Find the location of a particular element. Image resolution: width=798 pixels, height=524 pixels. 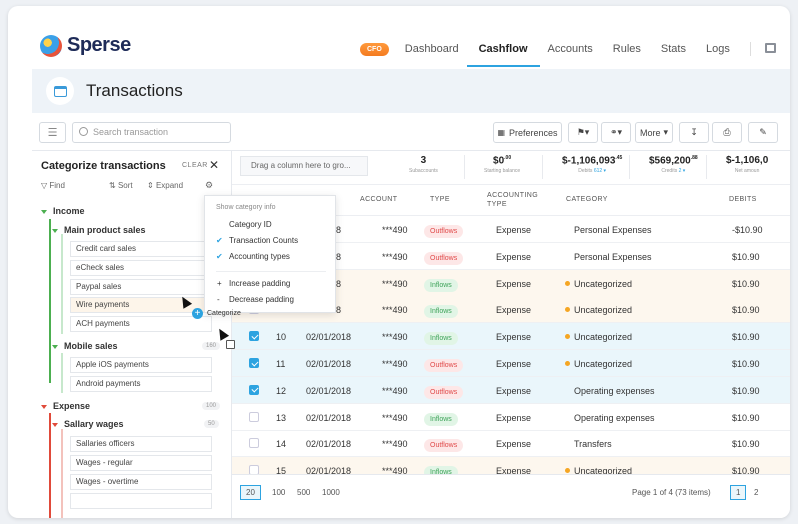

tree-group-main-product-sales: Main product sales is located at coordinates (99, 230).